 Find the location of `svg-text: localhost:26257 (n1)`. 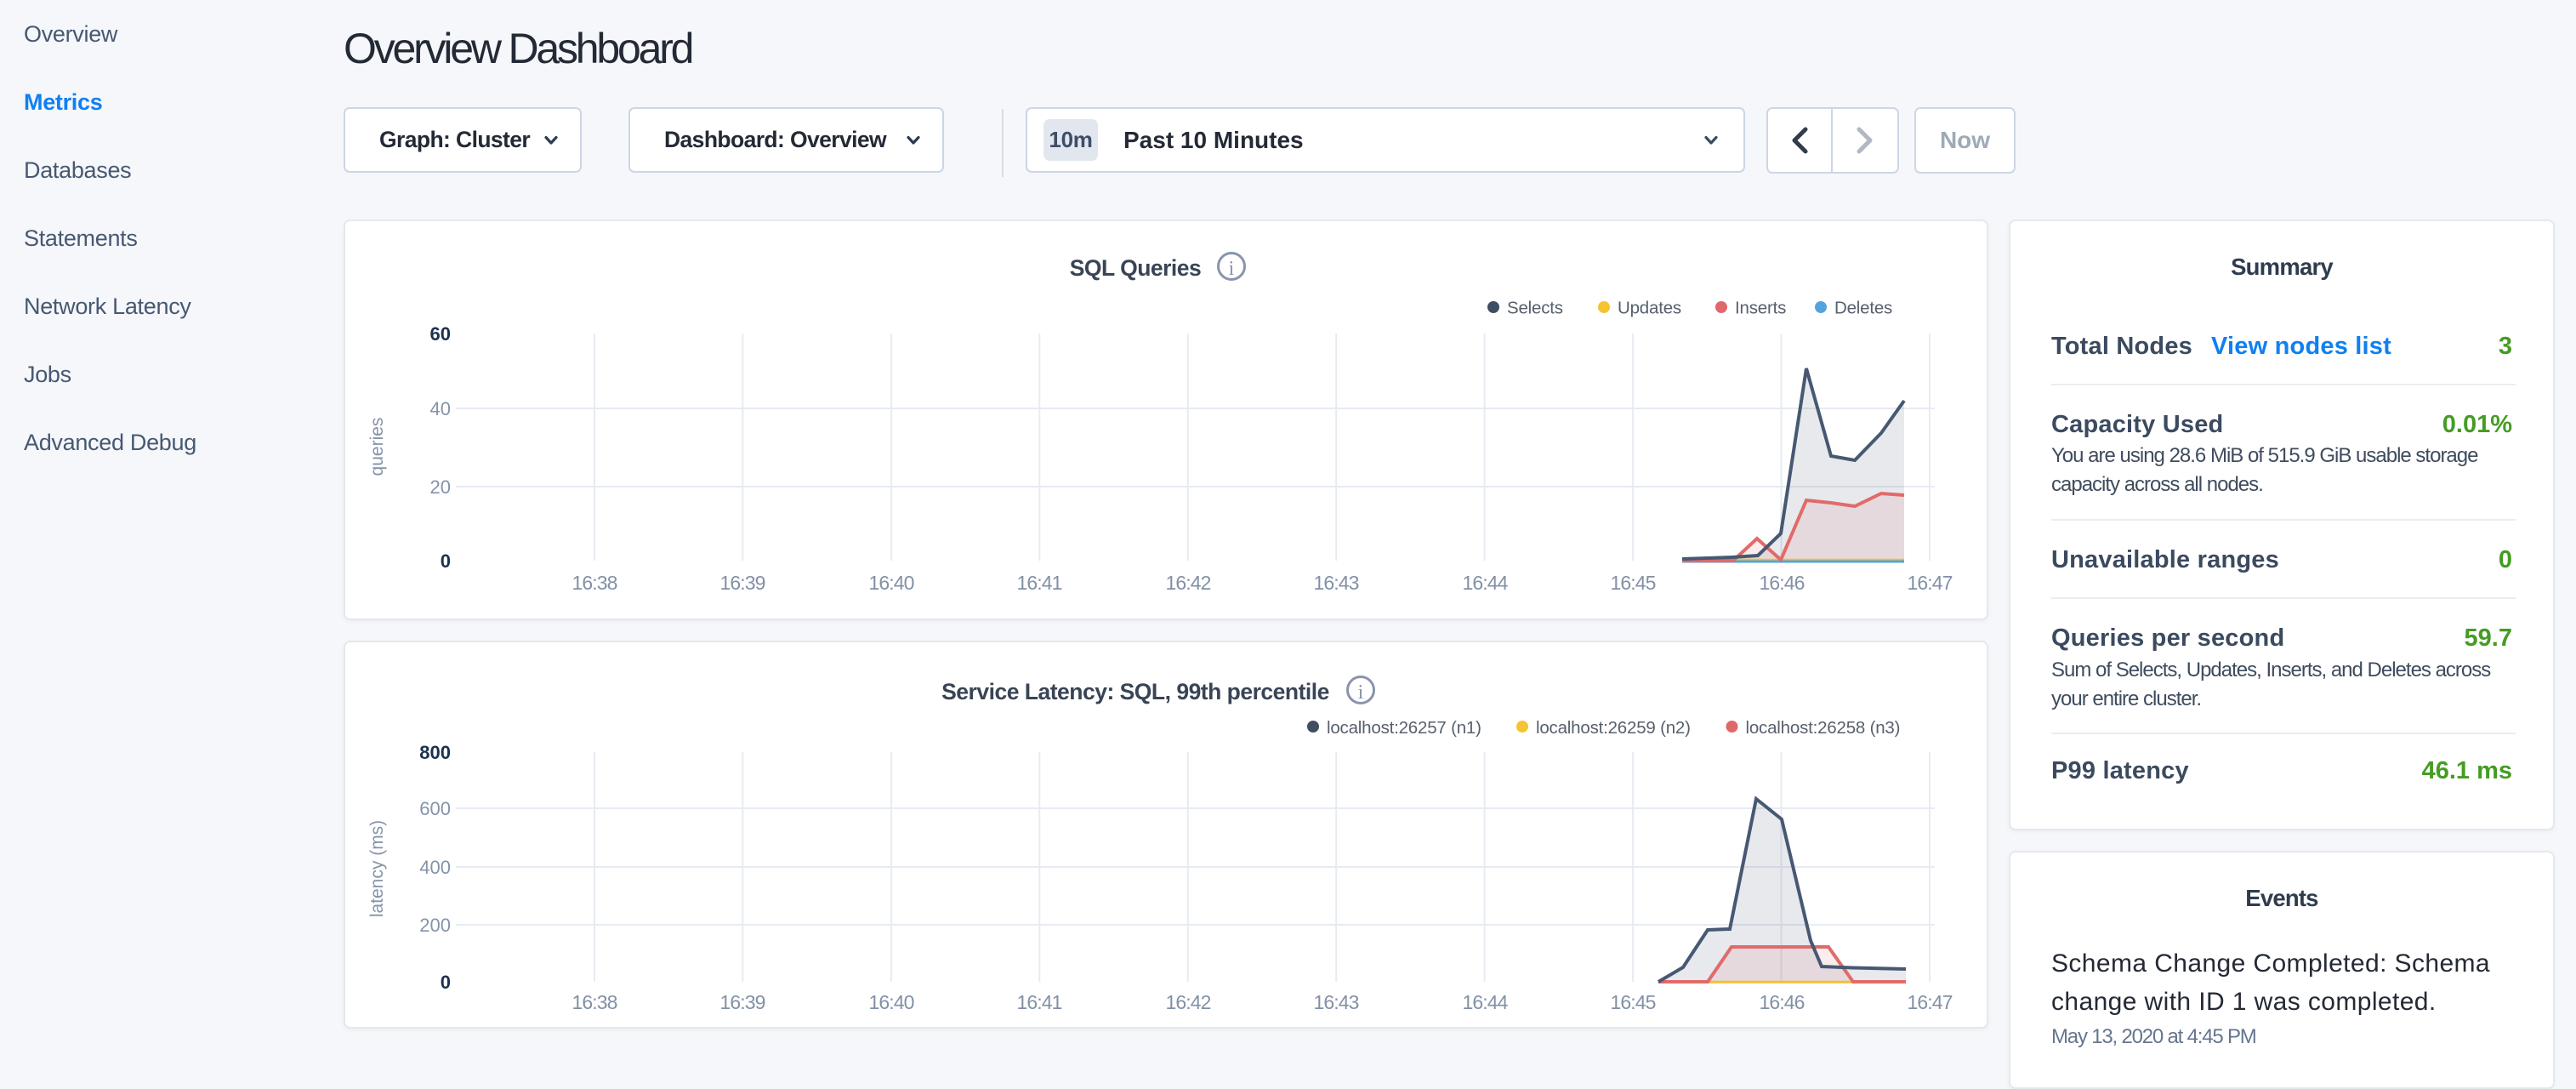

svg-text: localhost:26257 (n1) is located at coordinates (1404, 728).